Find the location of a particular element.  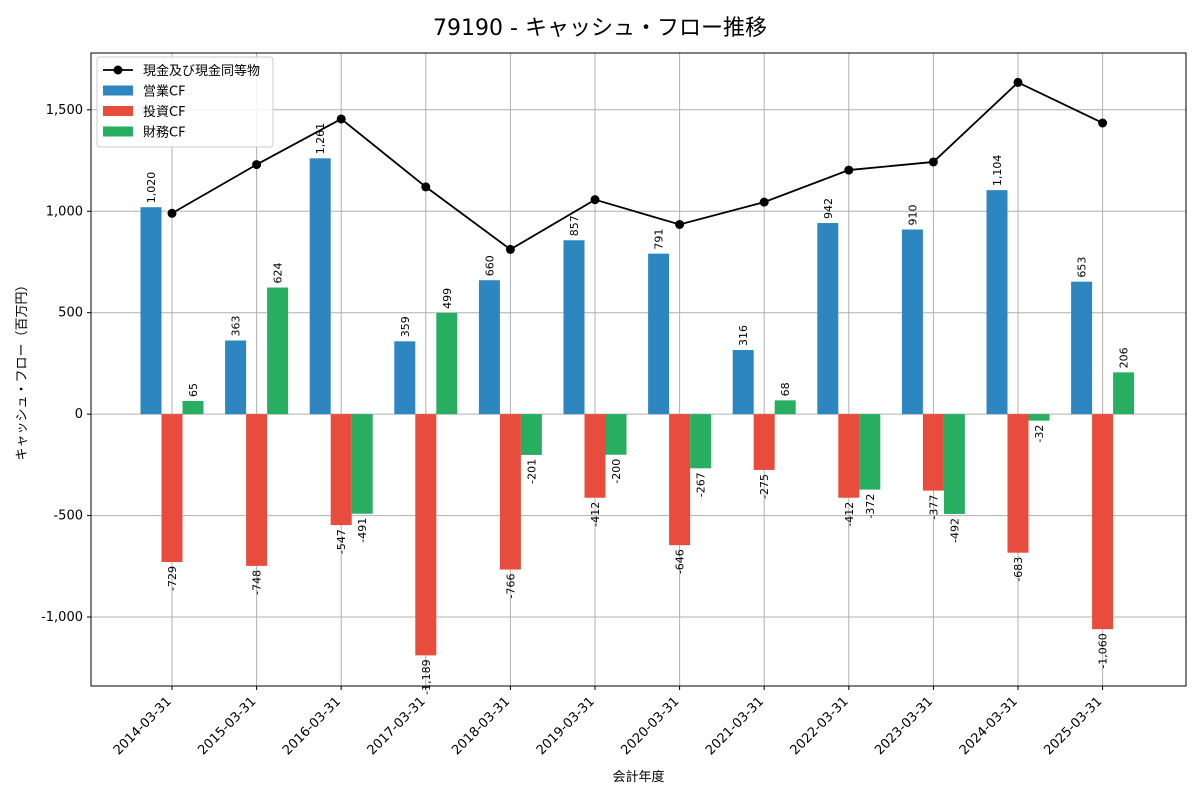

bar-営業CF-2019-03-31 is located at coordinates (574, 327).